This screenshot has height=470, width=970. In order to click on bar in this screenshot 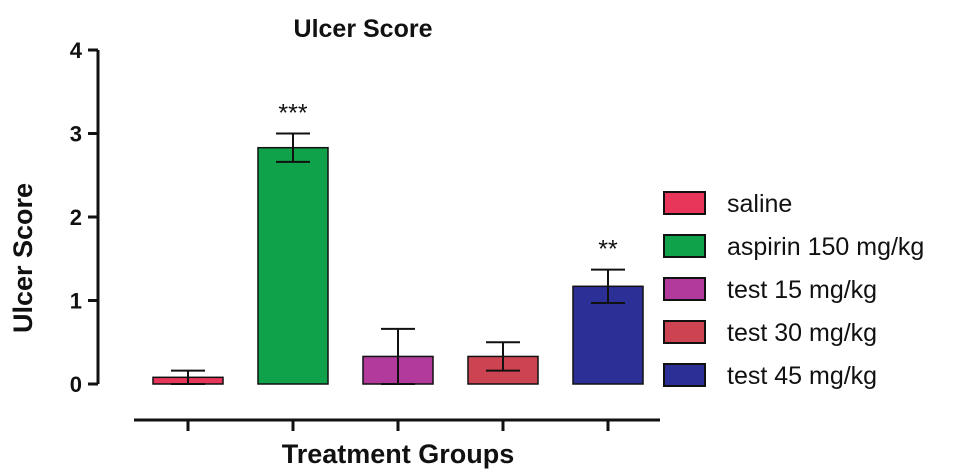, I will do `click(293, 265)`.